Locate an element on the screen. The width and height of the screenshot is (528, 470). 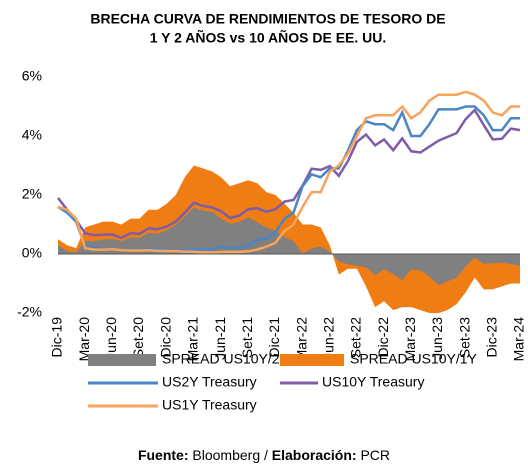
legend-label: SPREAD US10Y/1Y is located at coordinates (413, 359).